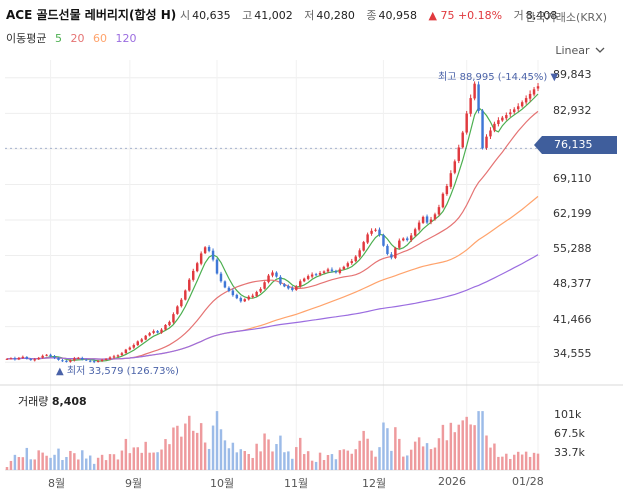 The image size is (623, 502). Describe the element at coordinates (398, 15) in the screenshot. I see `close-value: 40,958` at that location.